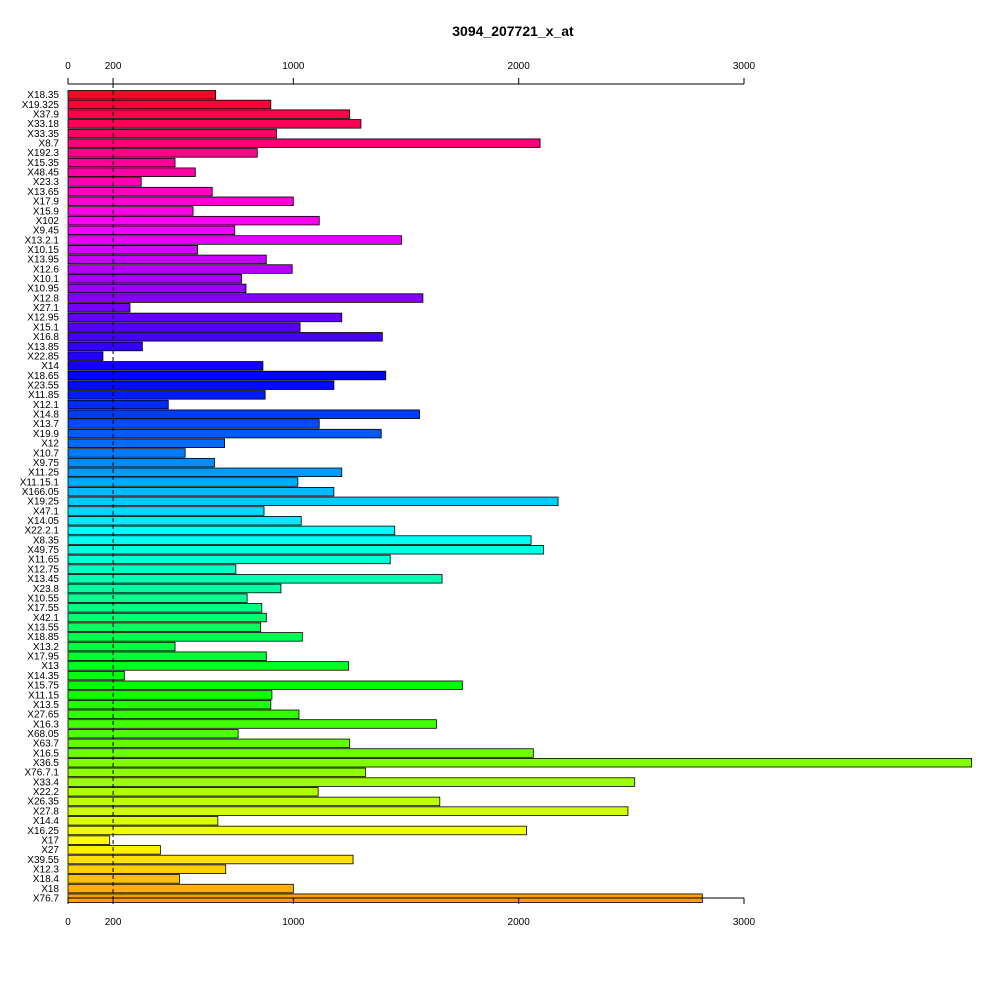 The height and width of the screenshot is (1000, 1000). What do you see at coordinates (43, 289) in the screenshot?
I see `category-label: X10.95` at bounding box center [43, 289].